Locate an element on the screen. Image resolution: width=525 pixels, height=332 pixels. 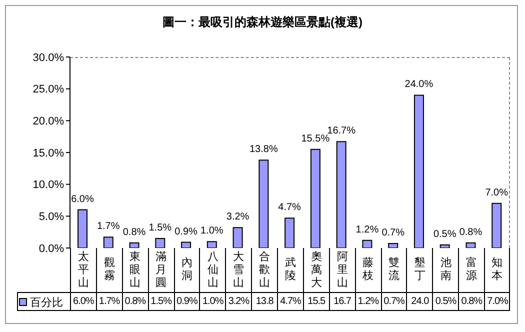
chart-title: 圖一：最吸引的森林遊樂區景點(複選) is located at coordinates (263, 22).